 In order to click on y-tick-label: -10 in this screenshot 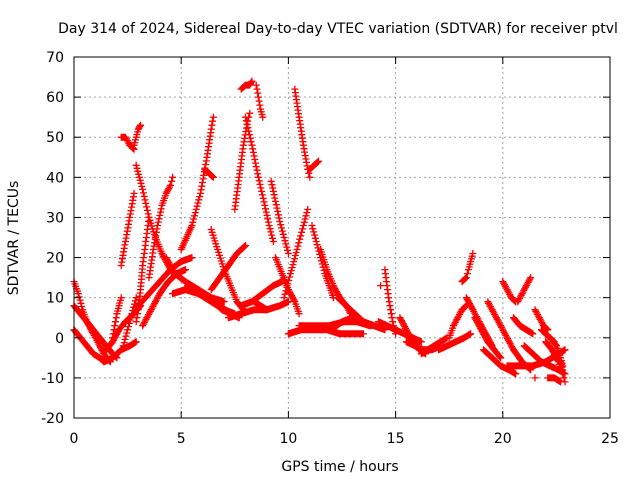, I will do `click(52, 379)`.